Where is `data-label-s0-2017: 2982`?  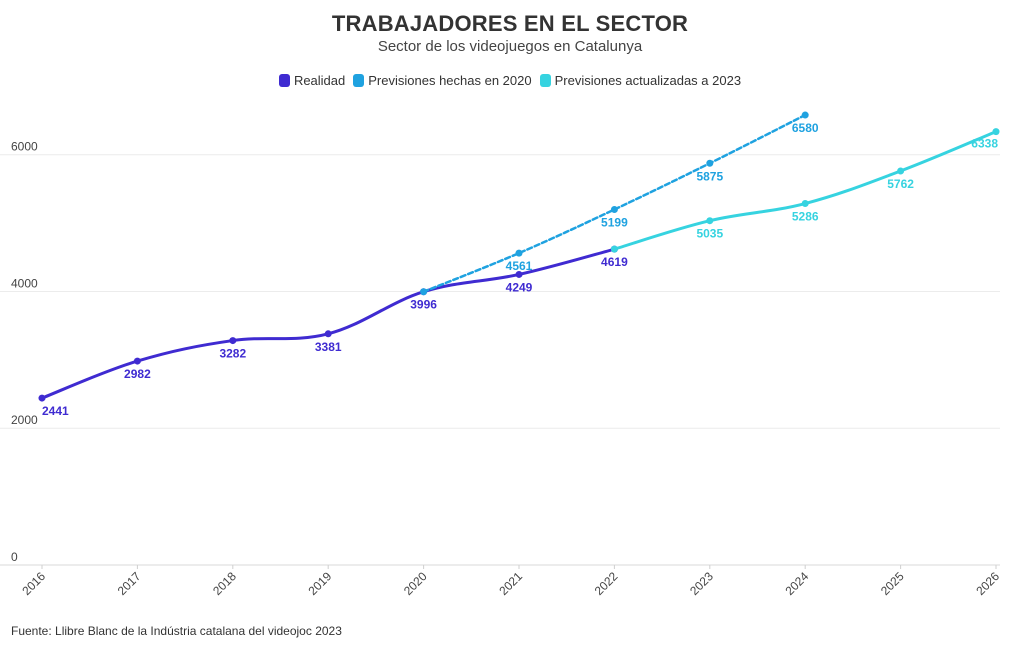 data-label-s0-2017: 2982 is located at coordinates (137, 374).